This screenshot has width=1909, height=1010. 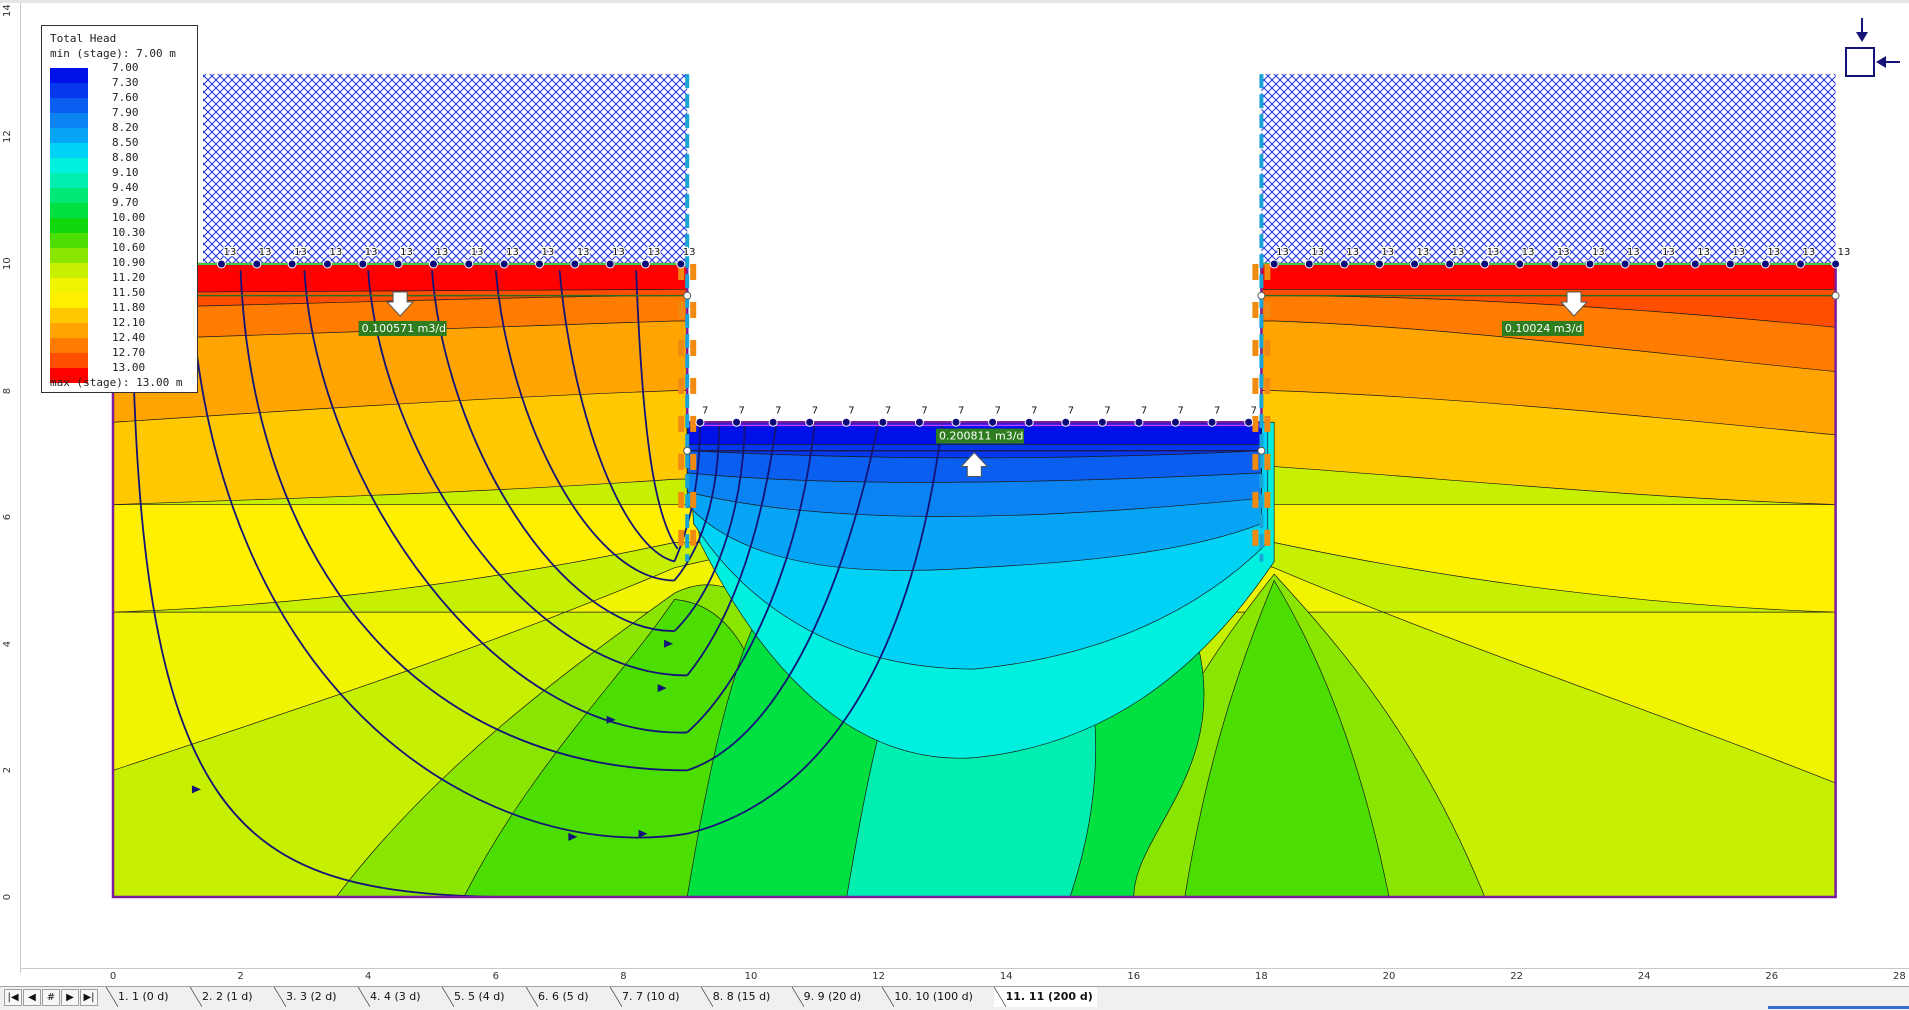 What do you see at coordinates (495, 976) in the screenshot?
I see `x-tick-label: 6` at bounding box center [495, 976].